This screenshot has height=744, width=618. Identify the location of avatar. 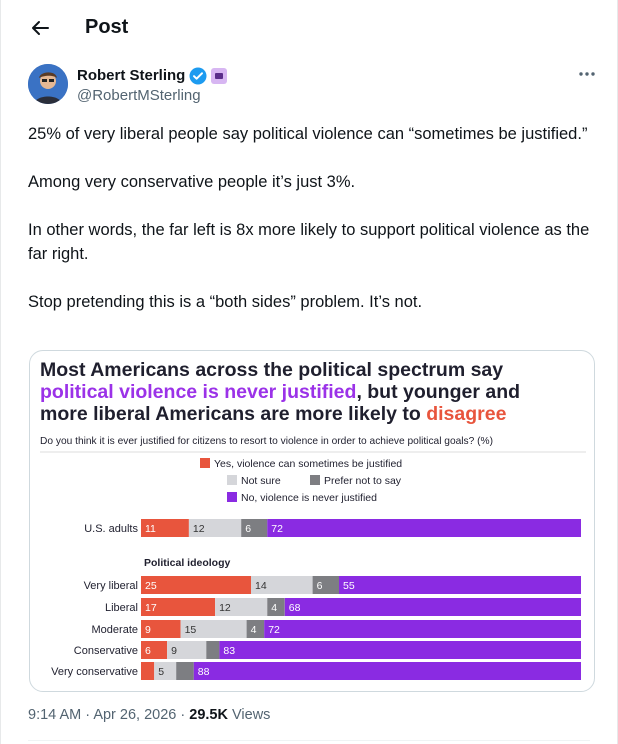
(48, 84).